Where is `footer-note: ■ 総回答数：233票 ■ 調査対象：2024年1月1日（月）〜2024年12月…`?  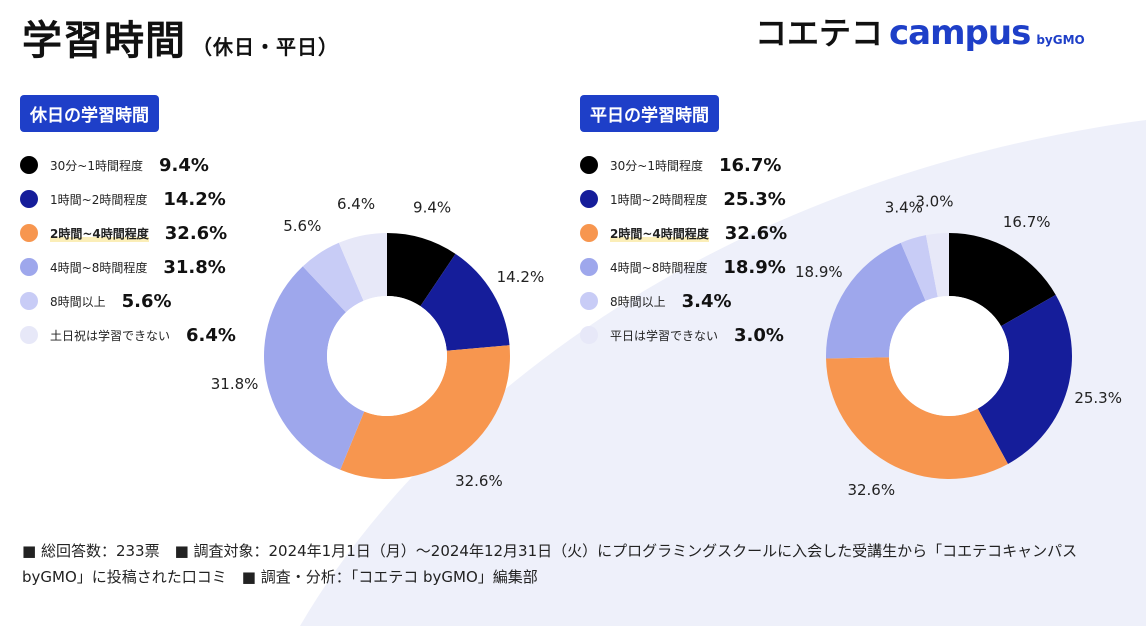 footer-note: ■ 総回答数：233票 ■ 調査対象：2024年1月1日（月）〜2024年12月… is located at coordinates (550, 564).